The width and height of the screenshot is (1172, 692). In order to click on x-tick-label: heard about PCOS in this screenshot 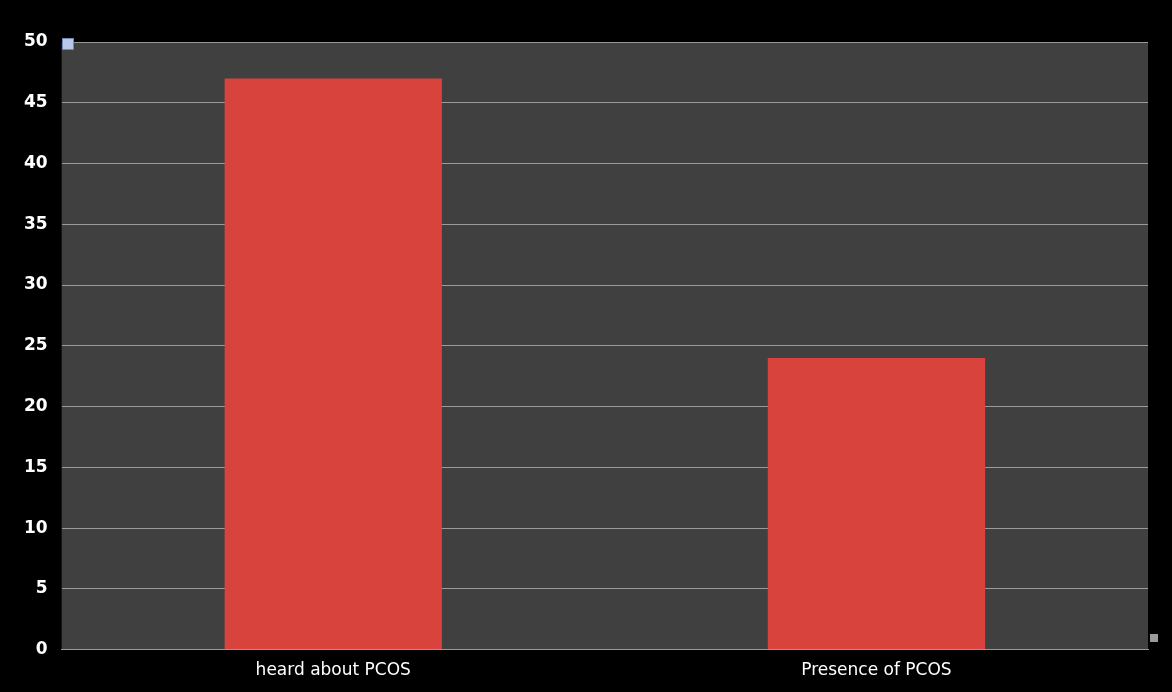, I will do `click(333, 669)`.